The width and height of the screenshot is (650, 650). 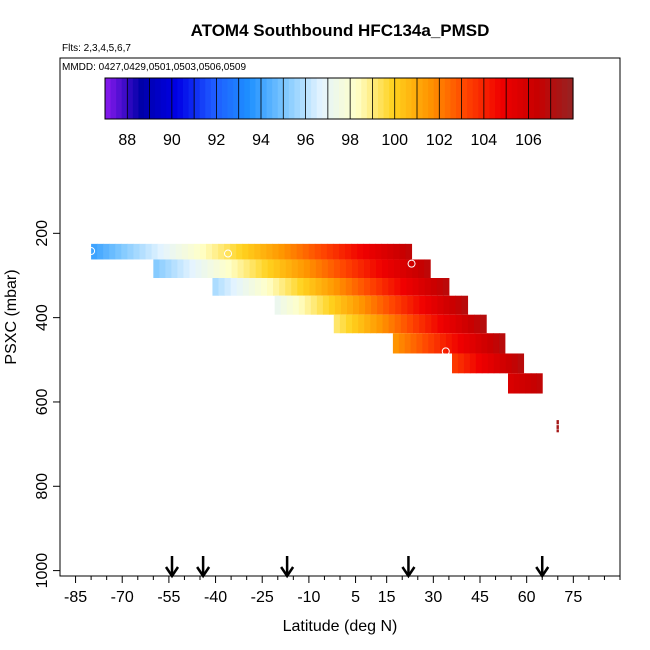 I want to click on chart-title: ATOM4 Southbound HFC134a_PMSD, so click(x=340, y=30).